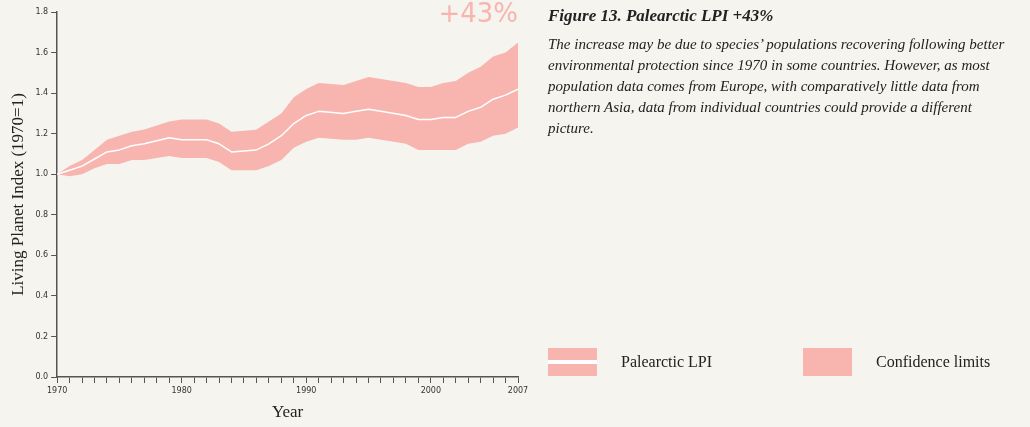 The height and width of the screenshot is (427, 1030). What do you see at coordinates (933, 362) in the screenshot?
I see `text: Confidence limits` at bounding box center [933, 362].